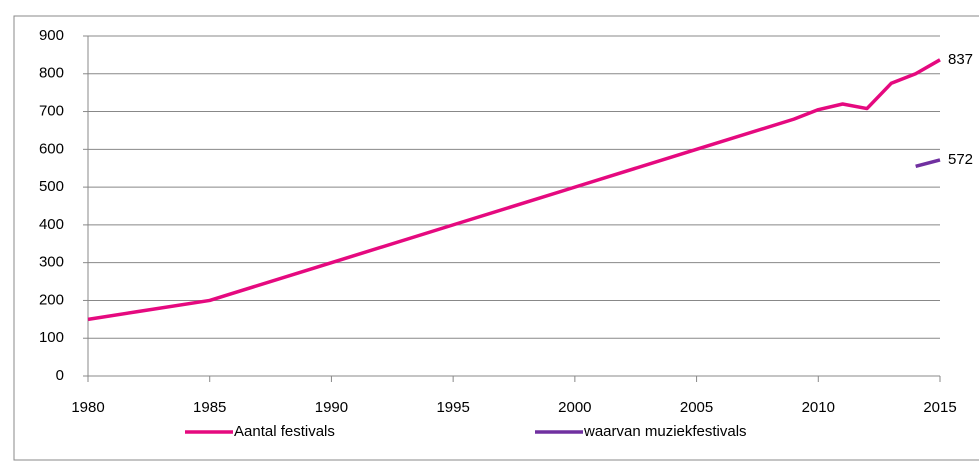 Image resolution: width=979 pixels, height=461 pixels. I want to click on x-tick-label: 1990, so click(331, 407).